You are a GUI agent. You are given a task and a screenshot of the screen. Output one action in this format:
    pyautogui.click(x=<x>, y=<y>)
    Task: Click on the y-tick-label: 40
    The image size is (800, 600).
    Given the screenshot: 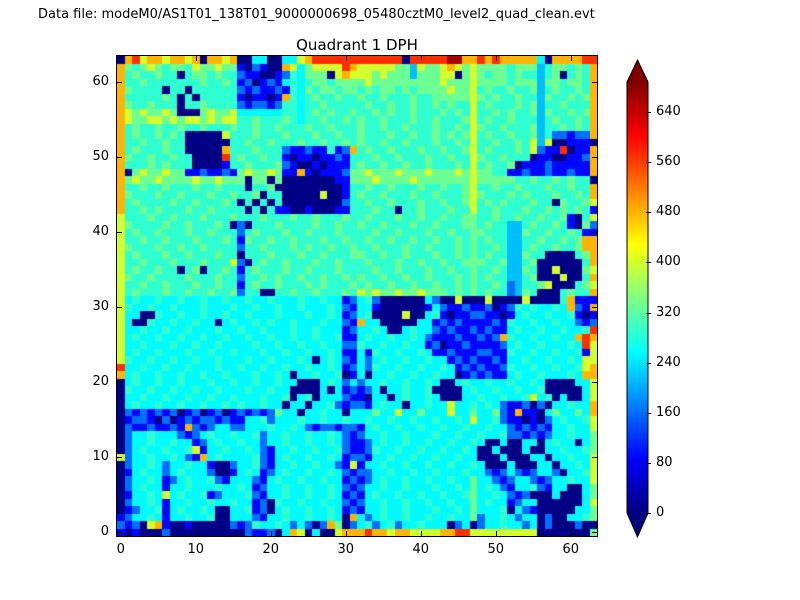 What is the action you would take?
    pyautogui.click(x=100, y=232)
    